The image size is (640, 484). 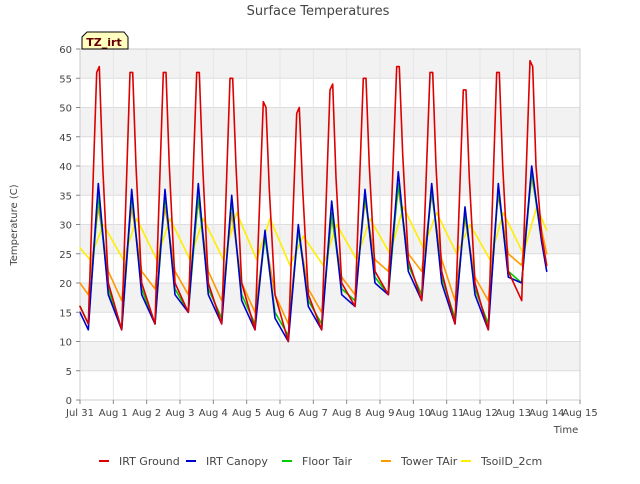 I want to click on y-tick-label: 0, so click(x=69, y=401).